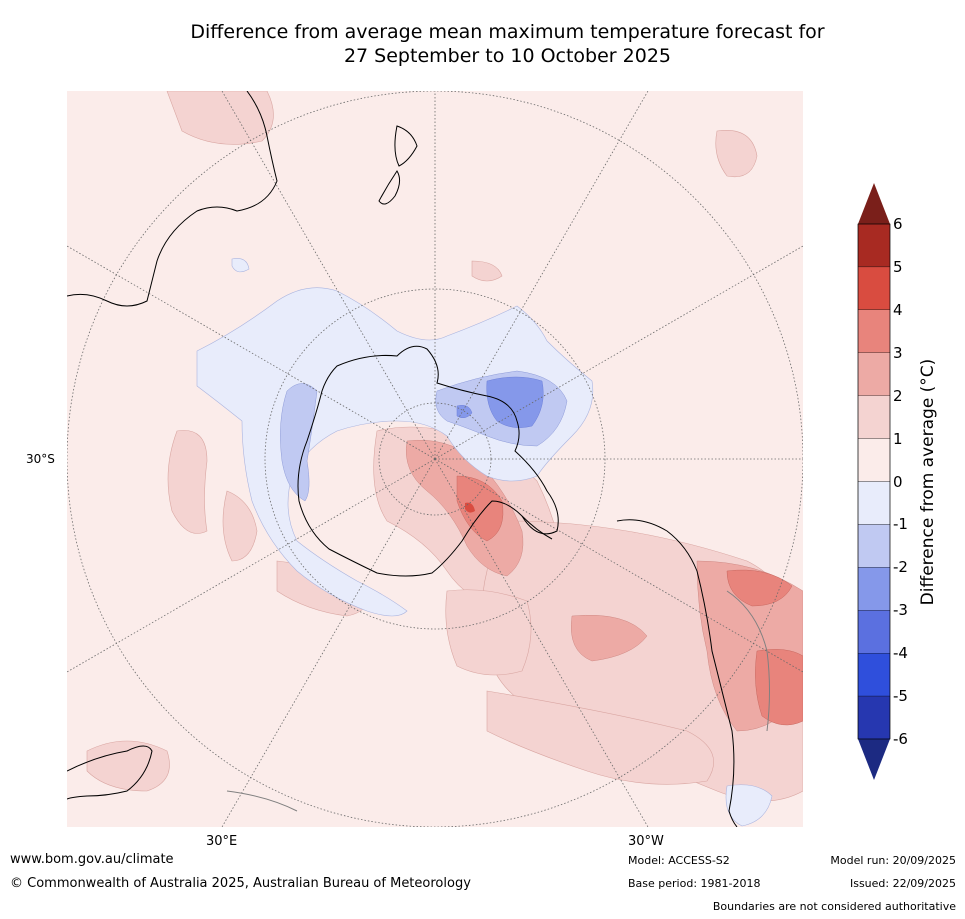 This screenshot has height=919, width=965. I want to click on latitude-label: 30°S, so click(40, 459).